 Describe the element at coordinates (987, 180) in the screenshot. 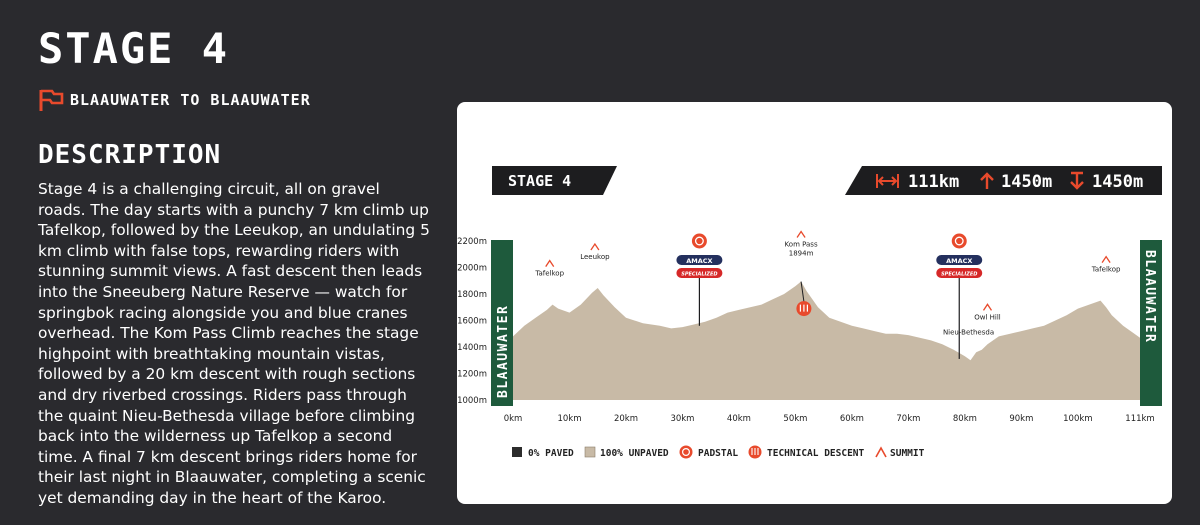

I see `climb-icon` at that location.